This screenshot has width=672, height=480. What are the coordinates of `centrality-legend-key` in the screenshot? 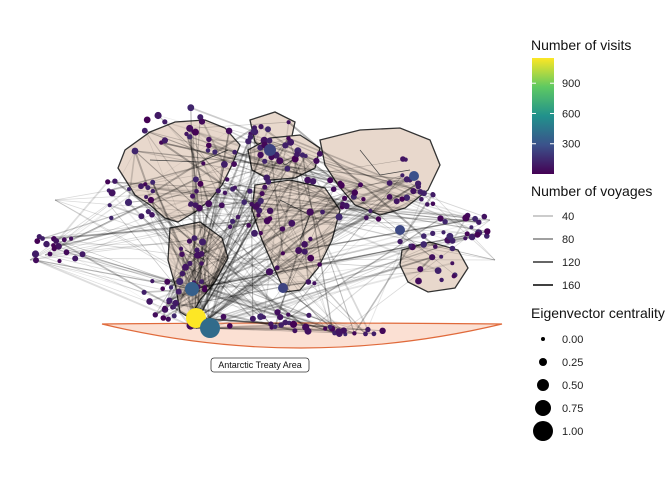 It's located at (543, 362).